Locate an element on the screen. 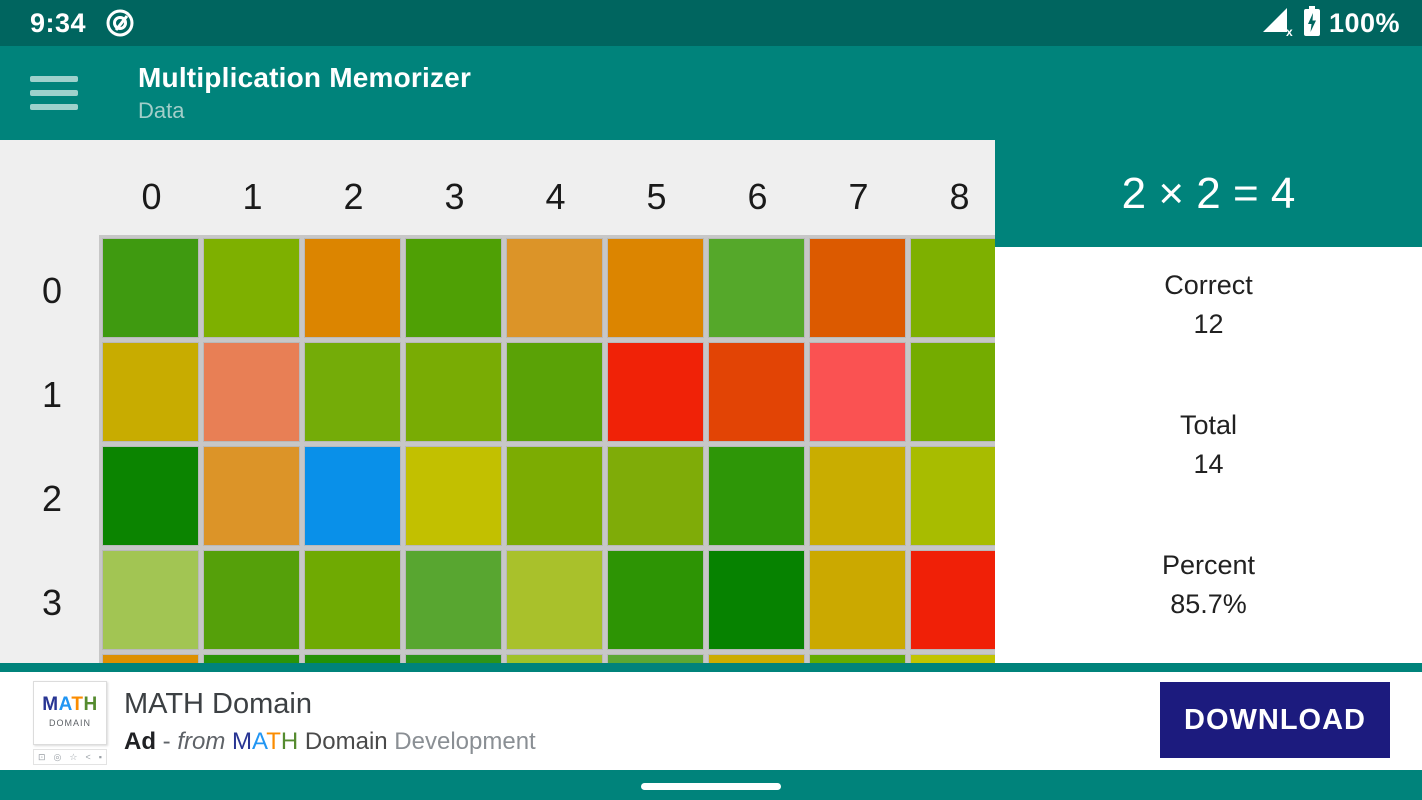 This screenshot has height=800, width=1422. ad-logo-domain-text: DOMAIN is located at coordinates (70, 723).